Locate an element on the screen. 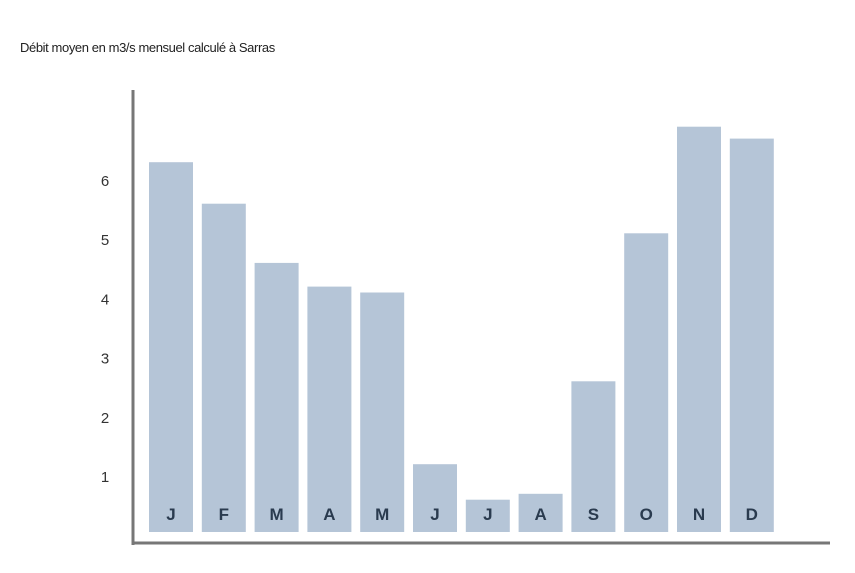 The width and height of the screenshot is (855, 573). y-tick-label-3: 3 is located at coordinates (105, 359).